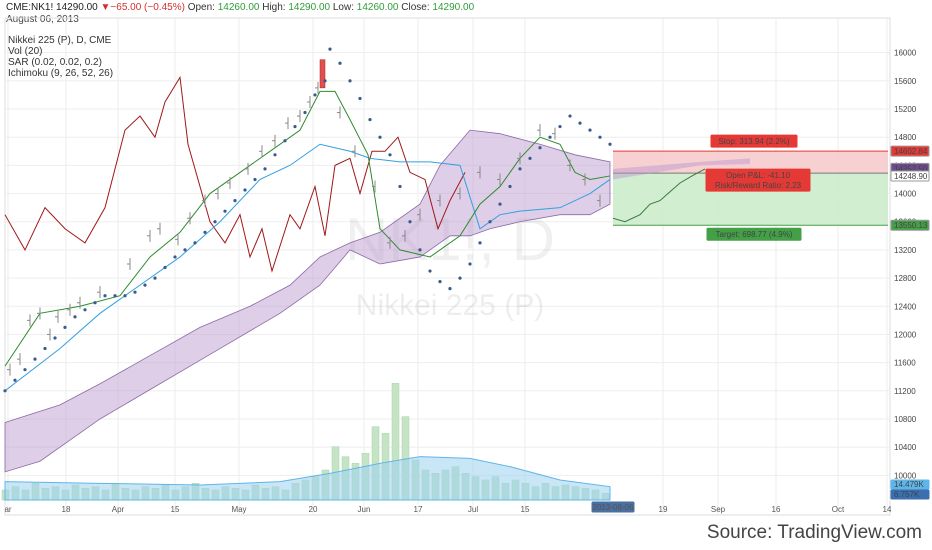  Describe the element at coordinates (55, 62) in the screenshot. I see `indicator-legend-2: SAR (0.02, 0.02, 0.2)` at that location.